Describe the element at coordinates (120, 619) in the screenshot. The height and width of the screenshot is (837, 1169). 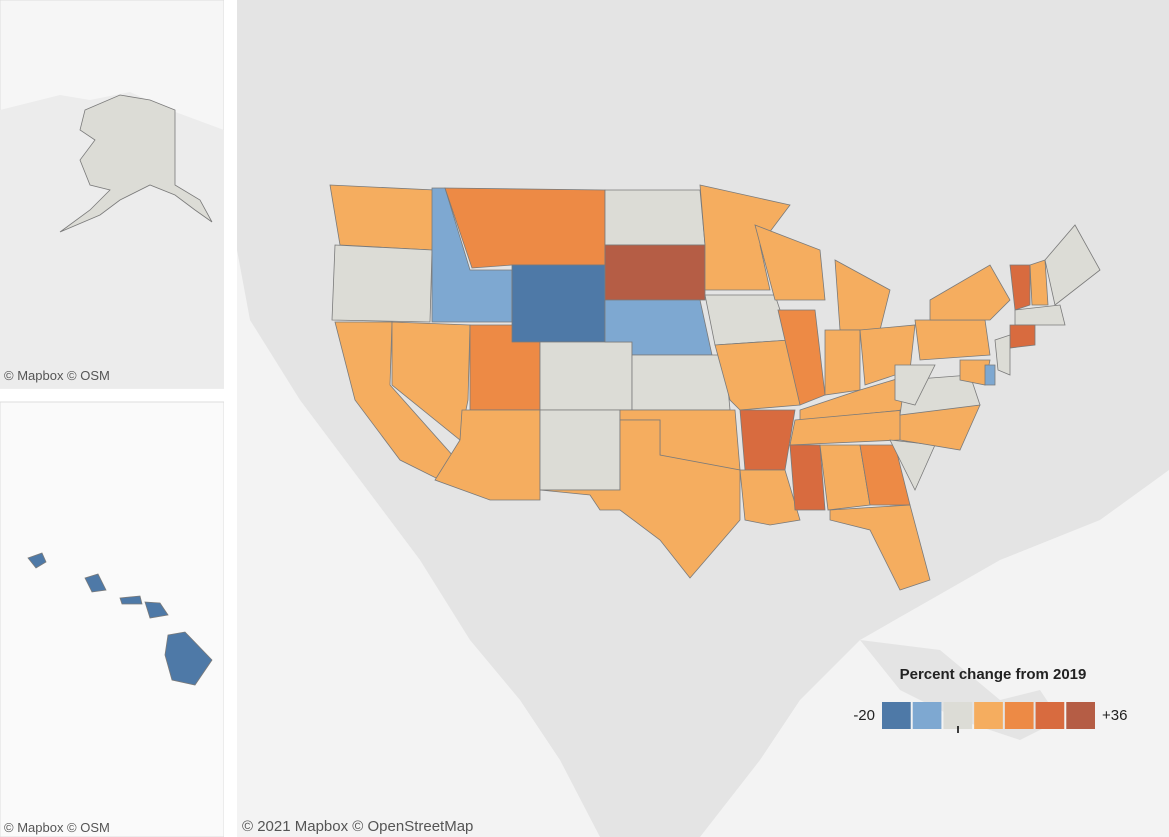
I see `hawaii` at that location.